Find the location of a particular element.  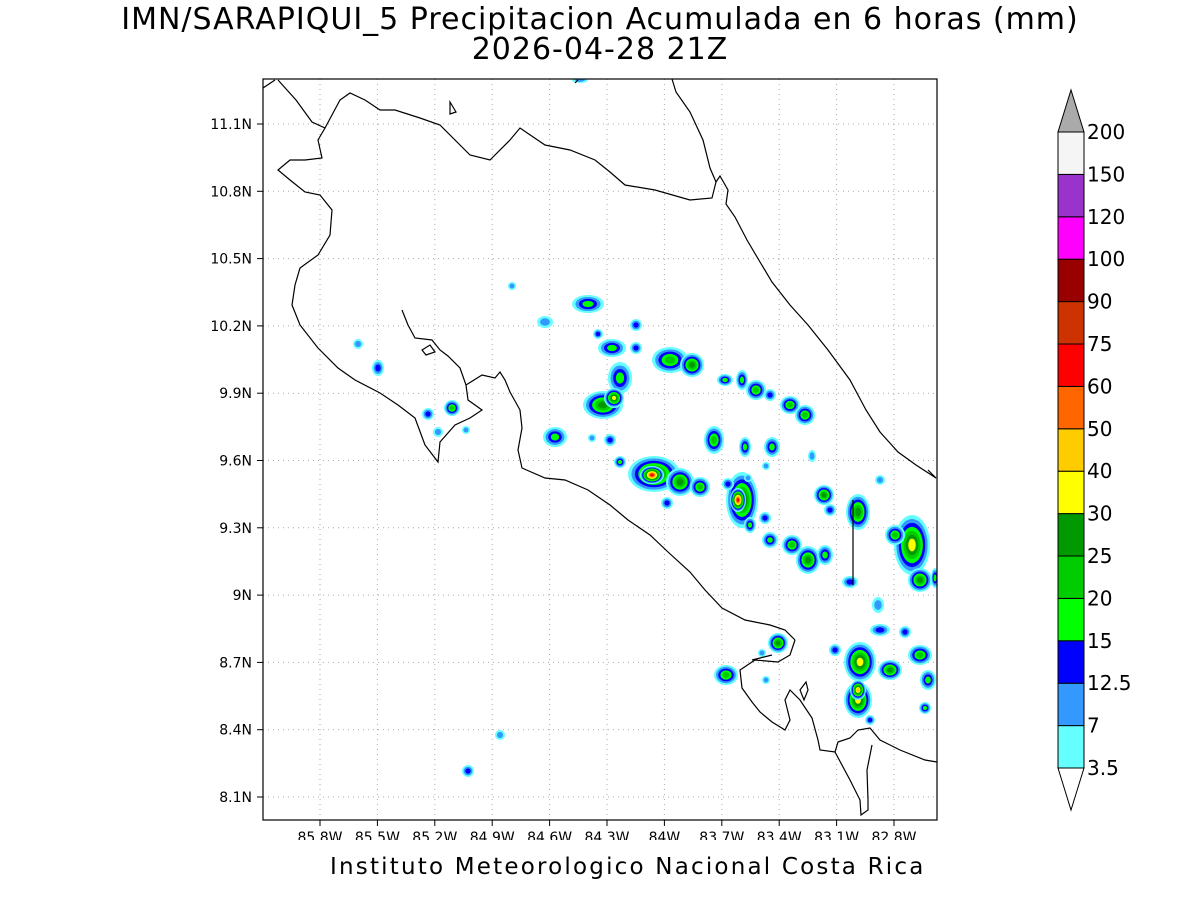

lat-tick-label: 9.3N is located at coordinates (235, 529).